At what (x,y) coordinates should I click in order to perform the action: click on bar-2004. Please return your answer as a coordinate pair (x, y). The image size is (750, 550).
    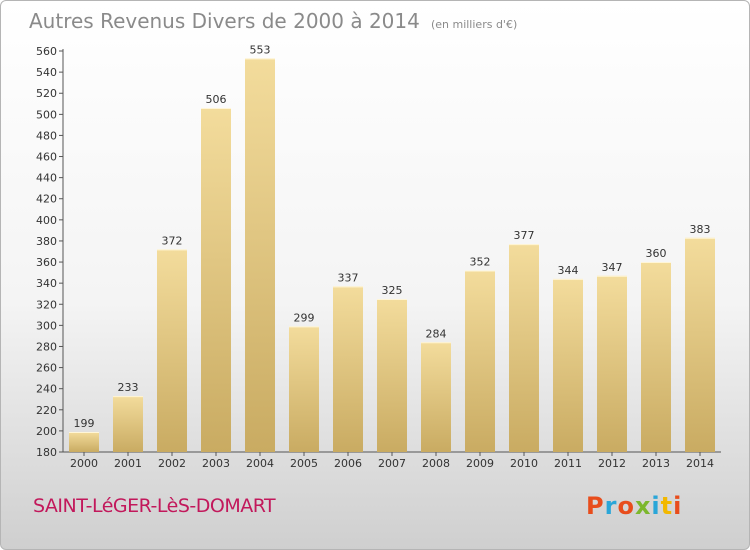
    Looking at the image, I should click on (260, 255).